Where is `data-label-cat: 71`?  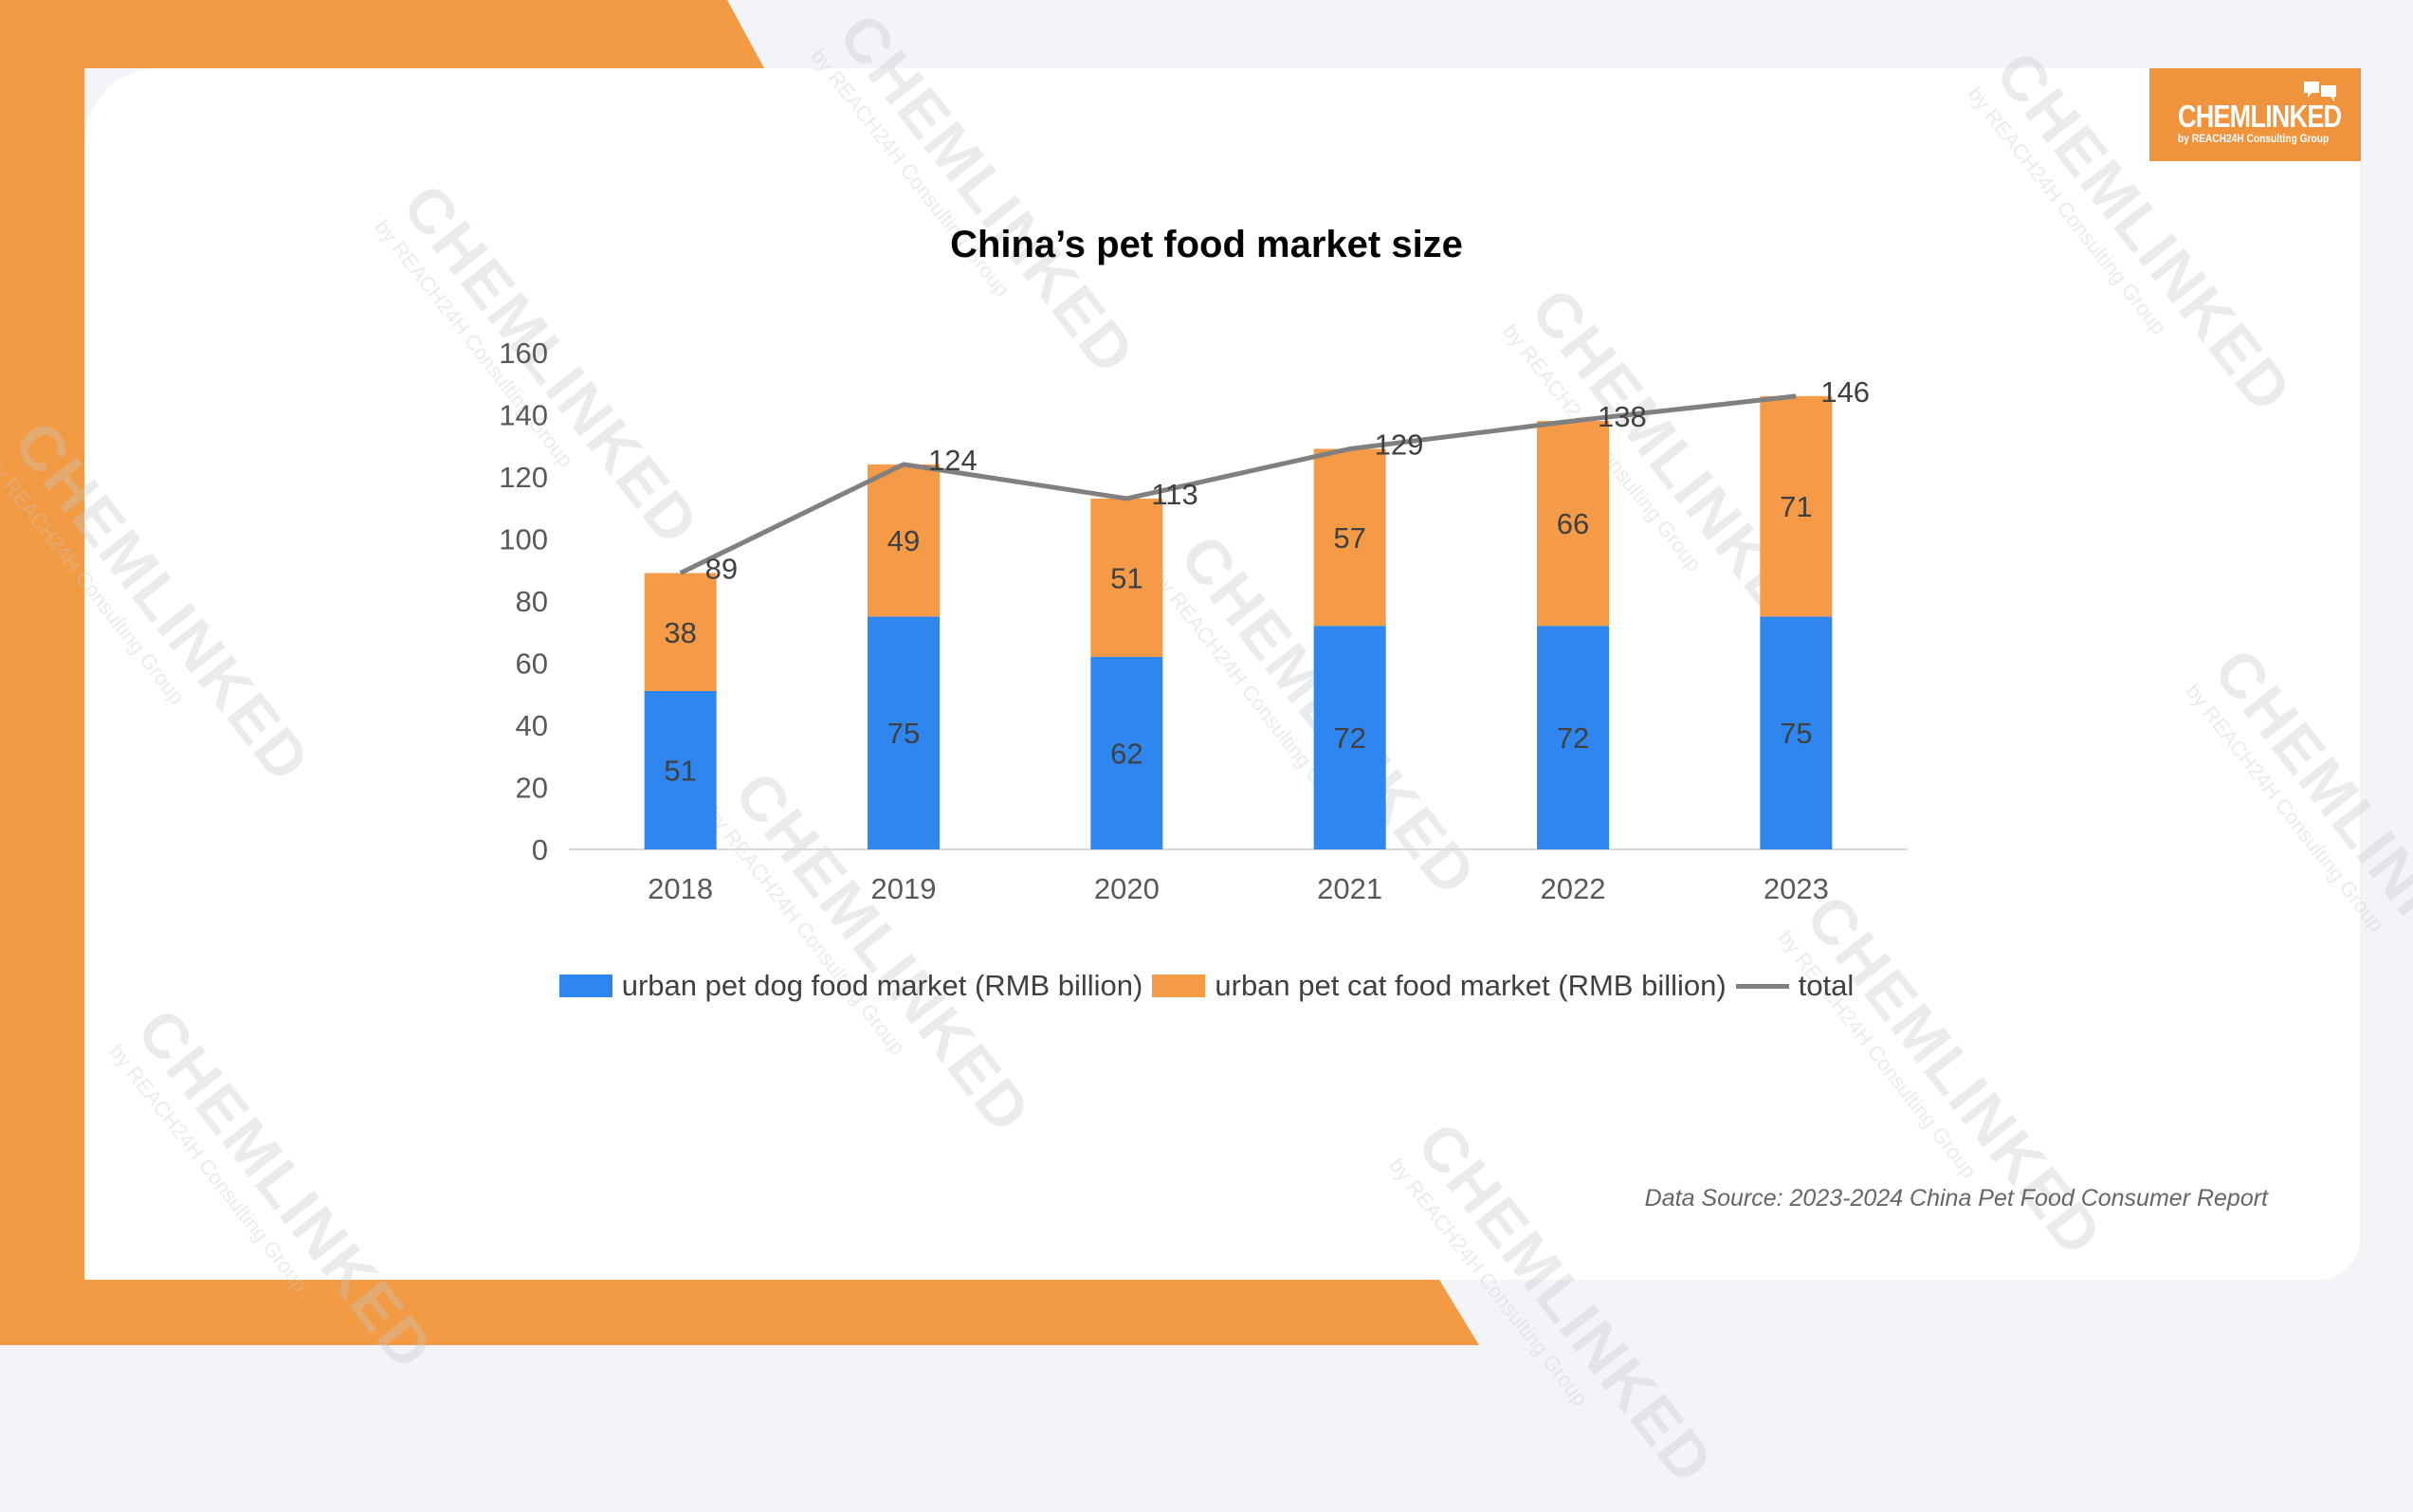
data-label-cat: 71 is located at coordinates (1796, 506).